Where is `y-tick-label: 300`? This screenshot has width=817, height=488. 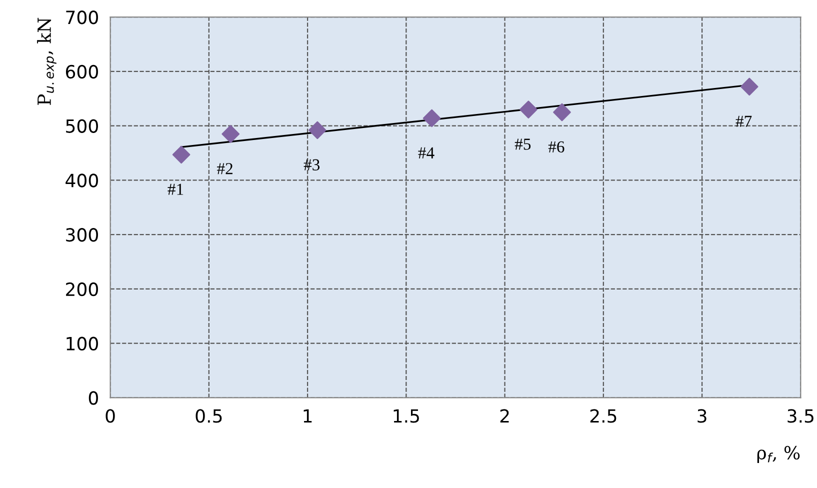
y-tick-label: 300 is located at coordinates (82, 235).